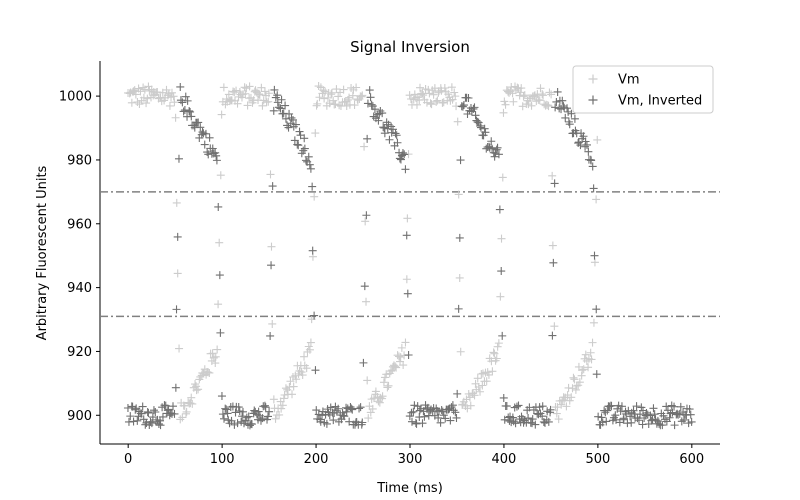  I want to click on x-tick-label: 500, so click(597, 459).